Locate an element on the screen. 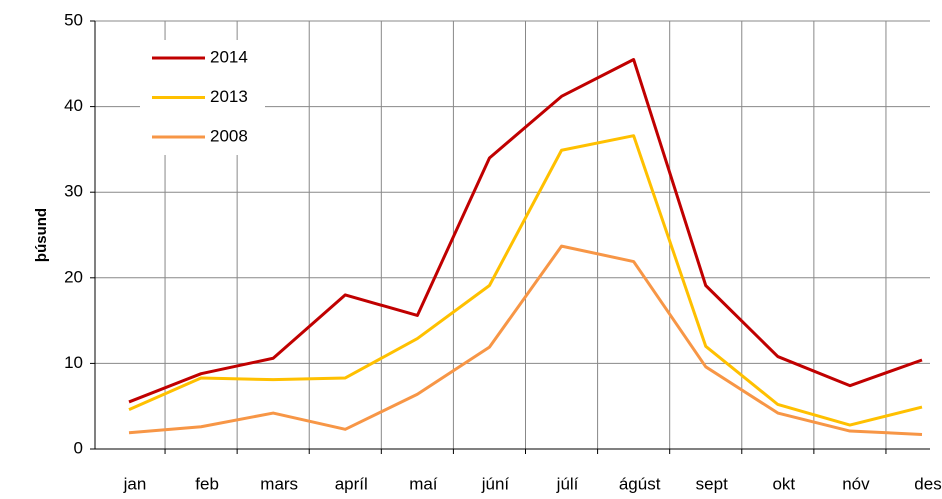 Image resolution: width=942 pixels, height=499 pixels. x-tick-label: jan is located at coordinates (135, 483).